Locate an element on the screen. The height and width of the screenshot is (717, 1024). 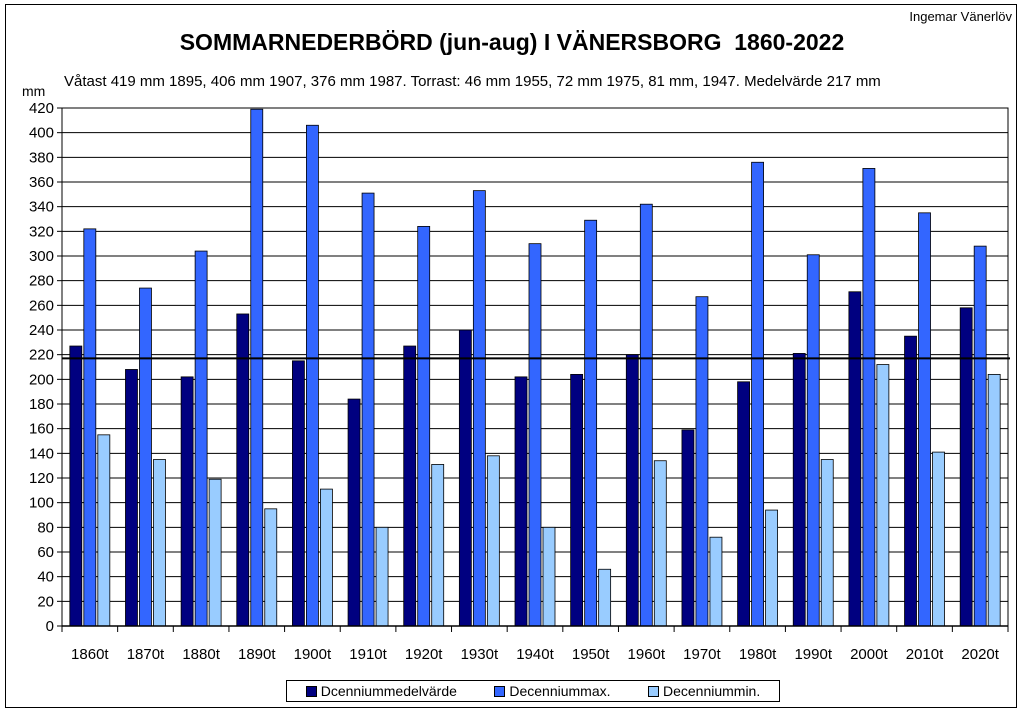
x-tick-label: 2010t is located at coordinates (925, 654).